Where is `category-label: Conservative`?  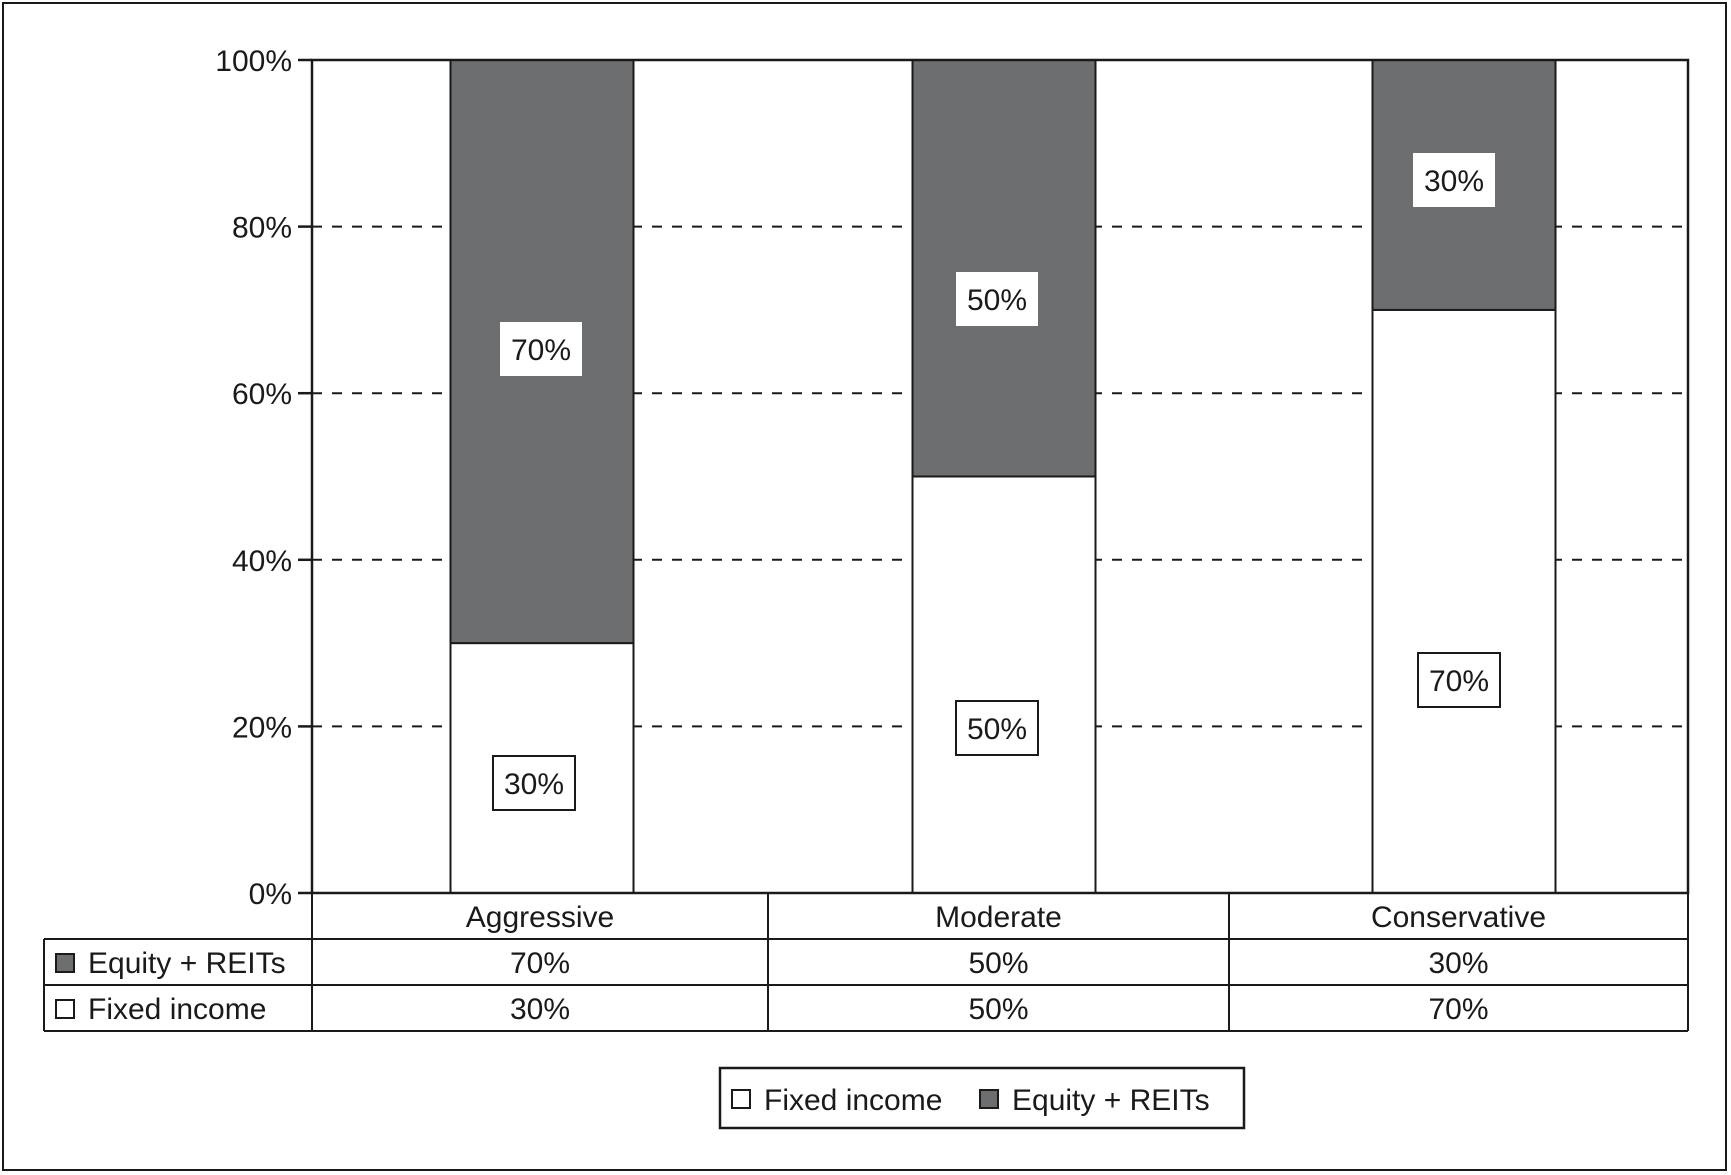
category-label: Conservative is located at coordinates (1458, 917).